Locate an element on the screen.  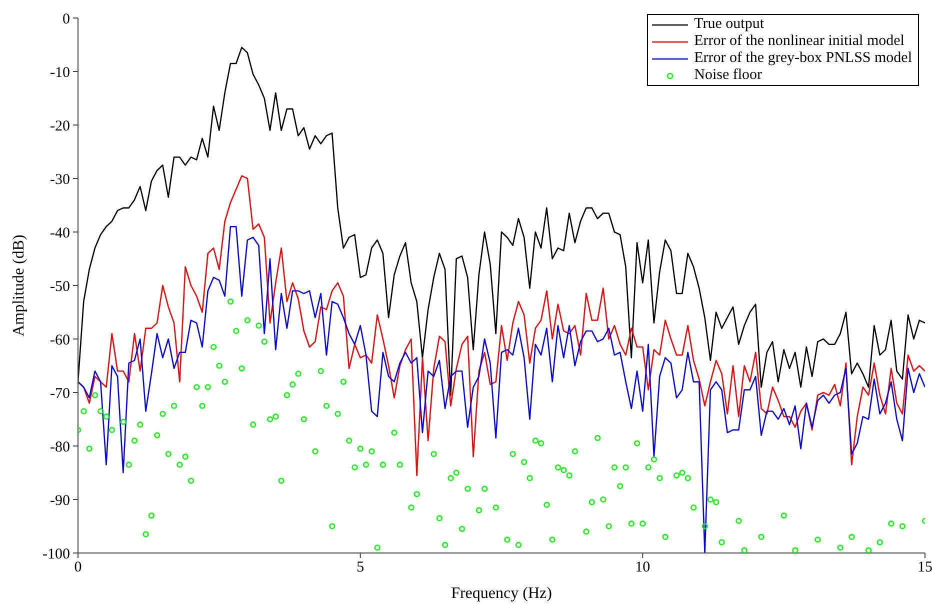
y-tick-label: -40 is located at coordinates (60, 233).